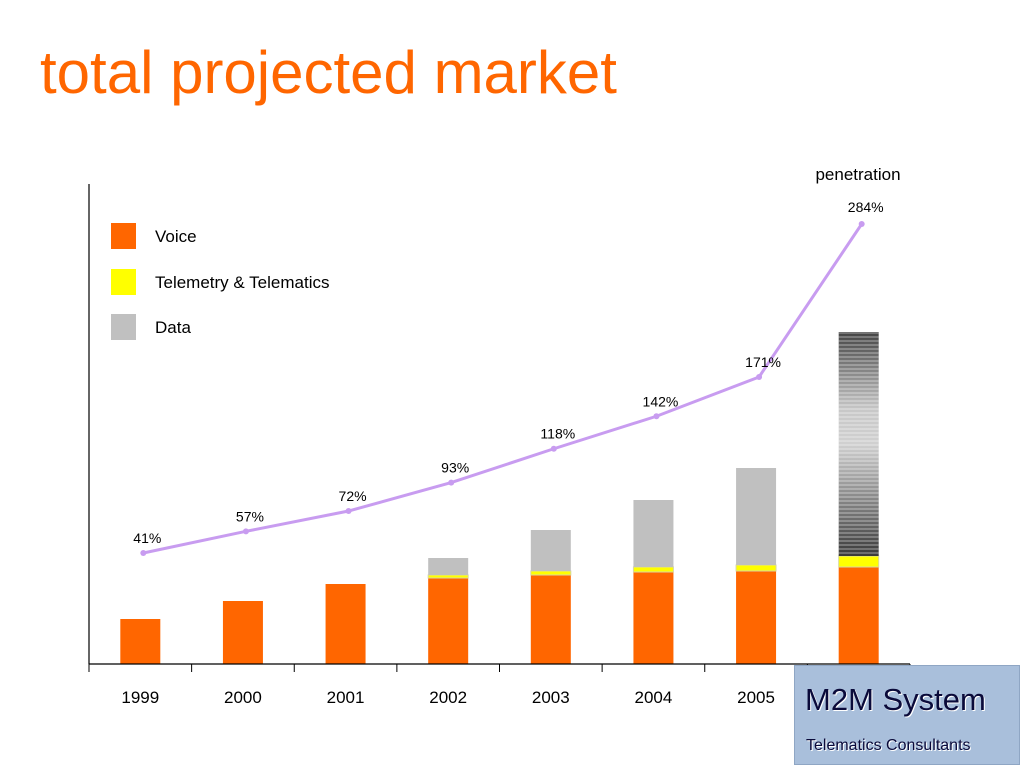 Image resolution: width=1024 pixels, height=768 pixels. Describe the element at coordinates (656, 416) in the screenshot. I see `penetration-point-2004` at that location.